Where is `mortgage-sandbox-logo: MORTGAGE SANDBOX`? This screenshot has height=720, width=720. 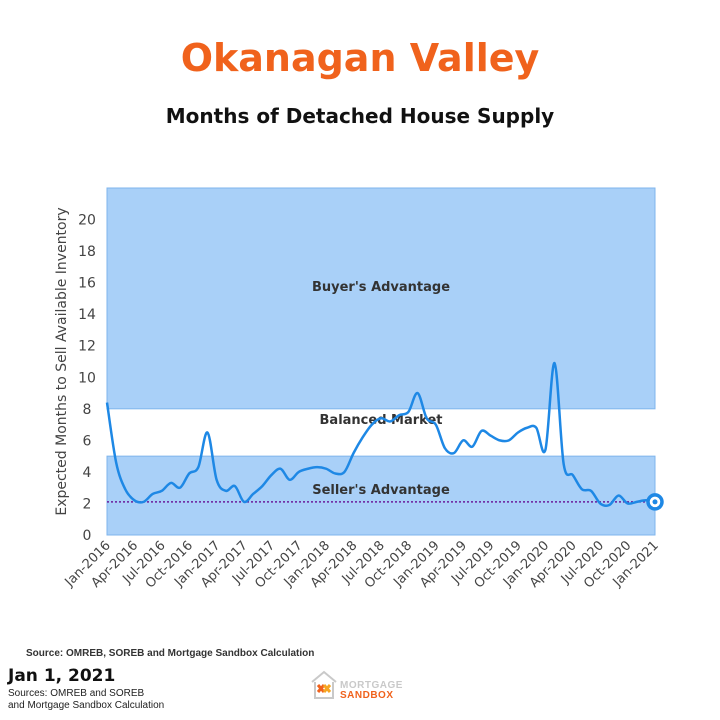 mortgage-sandbox-logo: MORTGAGE SANDBOX is located at coordinates (365, 686).